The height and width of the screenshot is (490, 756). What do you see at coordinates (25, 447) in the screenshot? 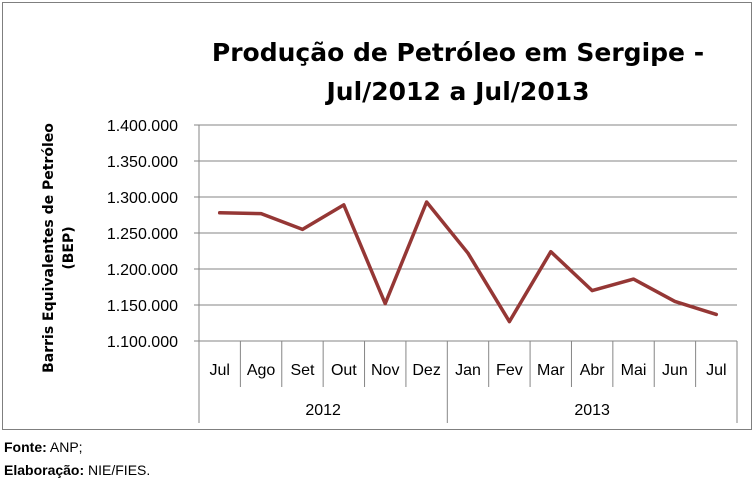
I see `source-key: Fonte:` at bounding box center [25, 447].